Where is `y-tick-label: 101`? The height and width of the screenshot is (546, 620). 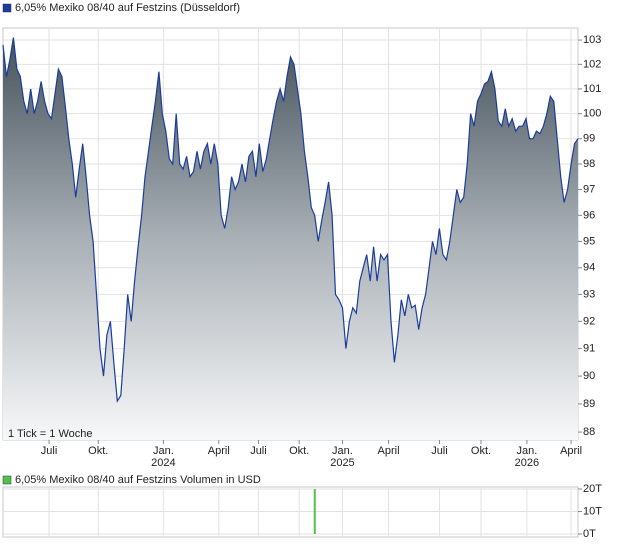 y-tick-label: 101 is located at coordinates (592, 89).